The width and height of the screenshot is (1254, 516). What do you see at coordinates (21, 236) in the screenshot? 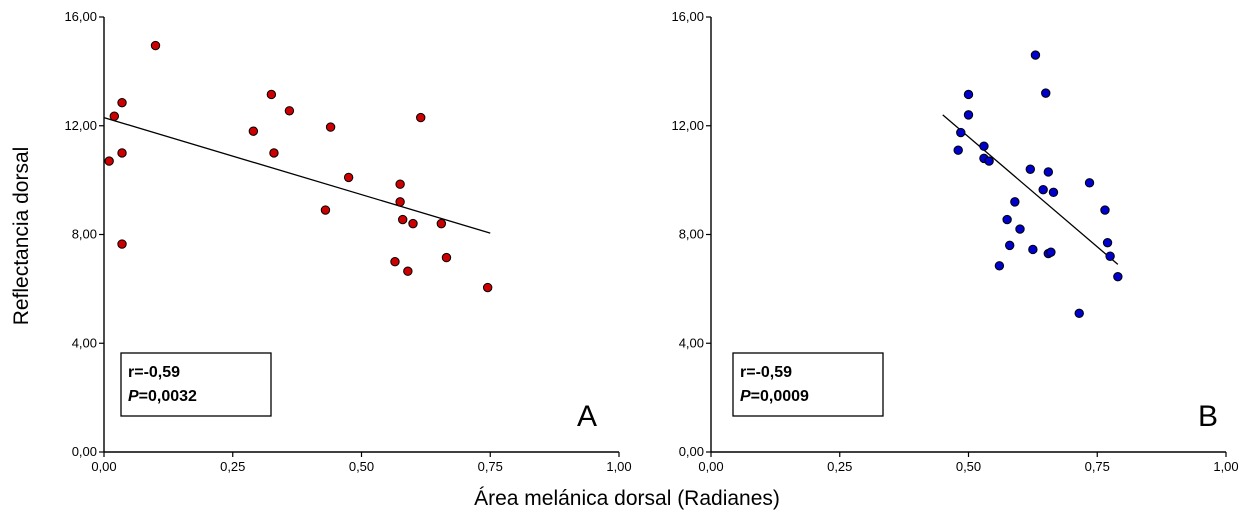
I see `y-axis-title: Reflectancia dorsal` at bounding box center [21, 236].